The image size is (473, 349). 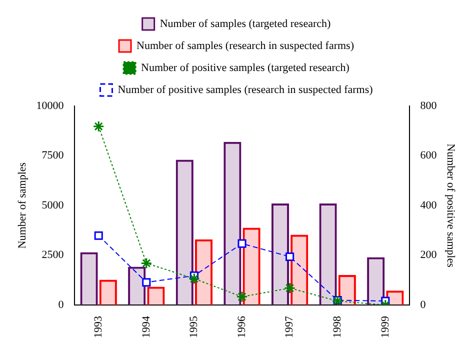 I want to click on y-axis-title: Number of samples, so click(x=22, y=205).